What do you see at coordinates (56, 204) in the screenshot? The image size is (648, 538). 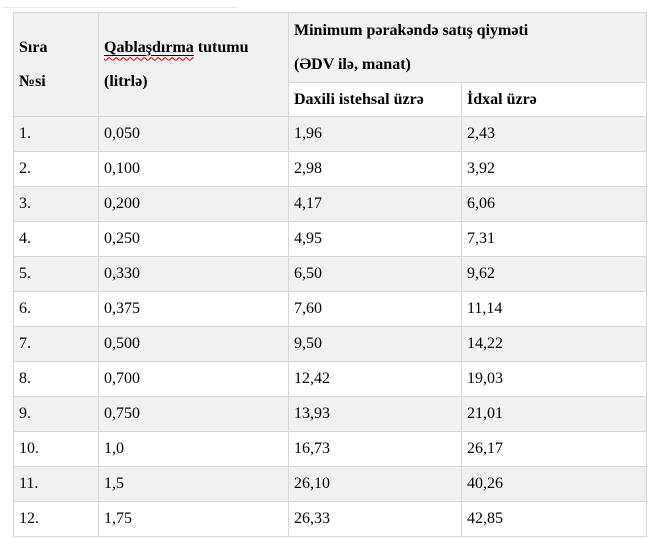 I see `cell-row-number: 3.` at bounding box center [56, 204].